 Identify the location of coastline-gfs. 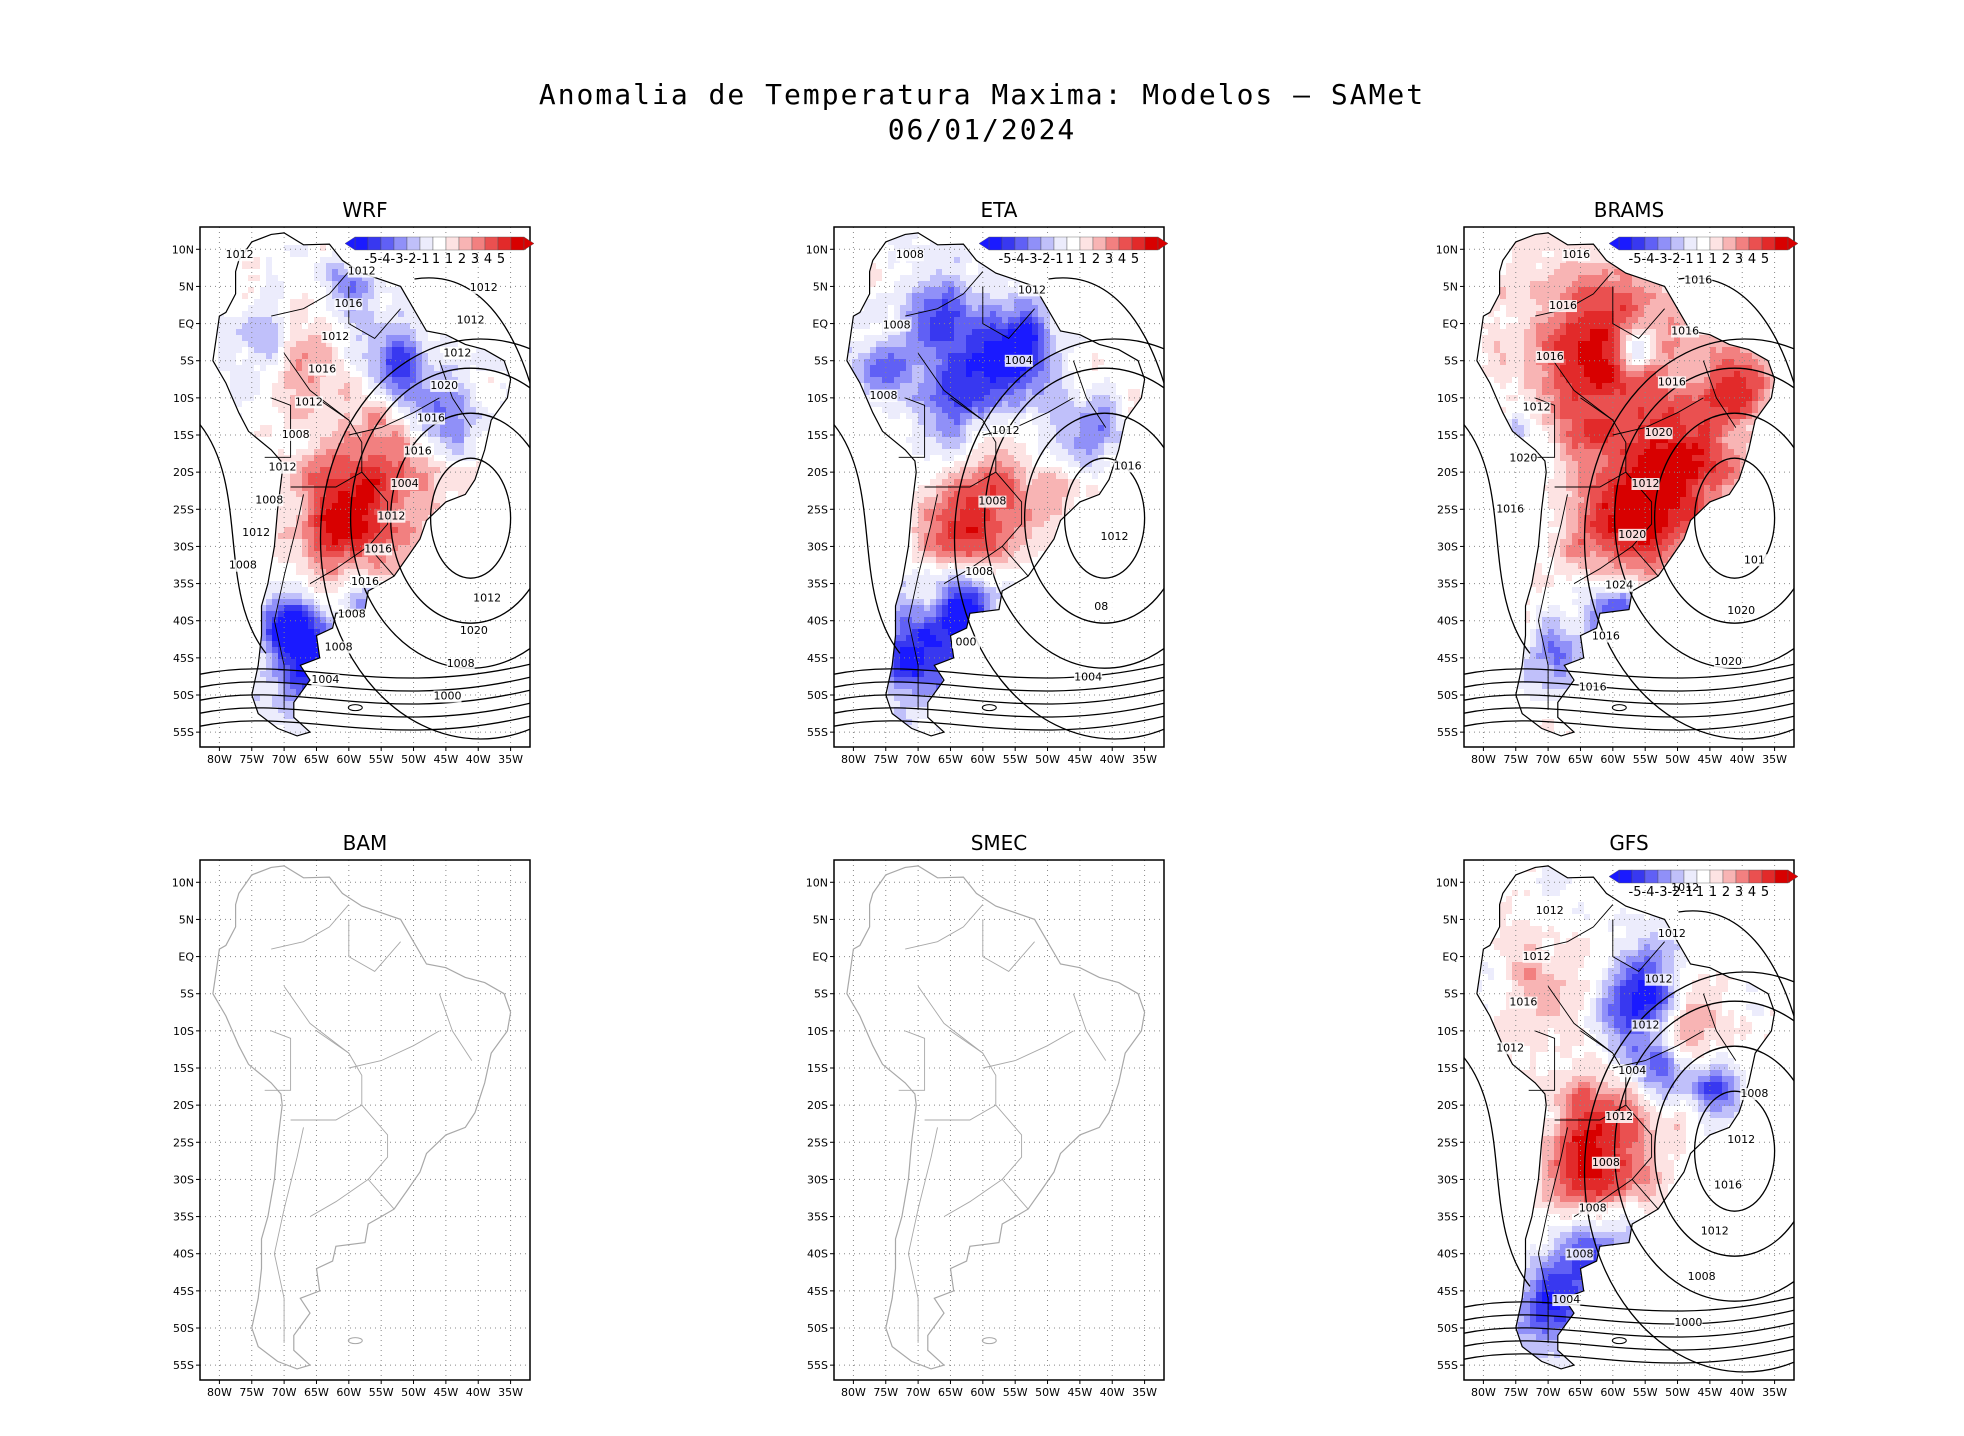
(1626, 1117).